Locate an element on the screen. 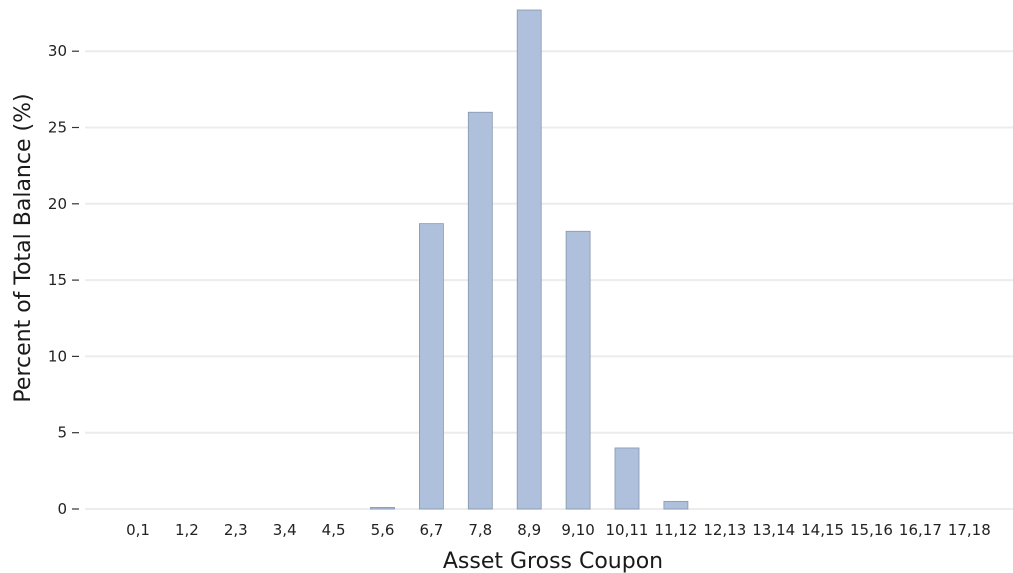 This screenshot has height=573, width=1013. y-tick-label: 0 is located at coordinates (62, 509).